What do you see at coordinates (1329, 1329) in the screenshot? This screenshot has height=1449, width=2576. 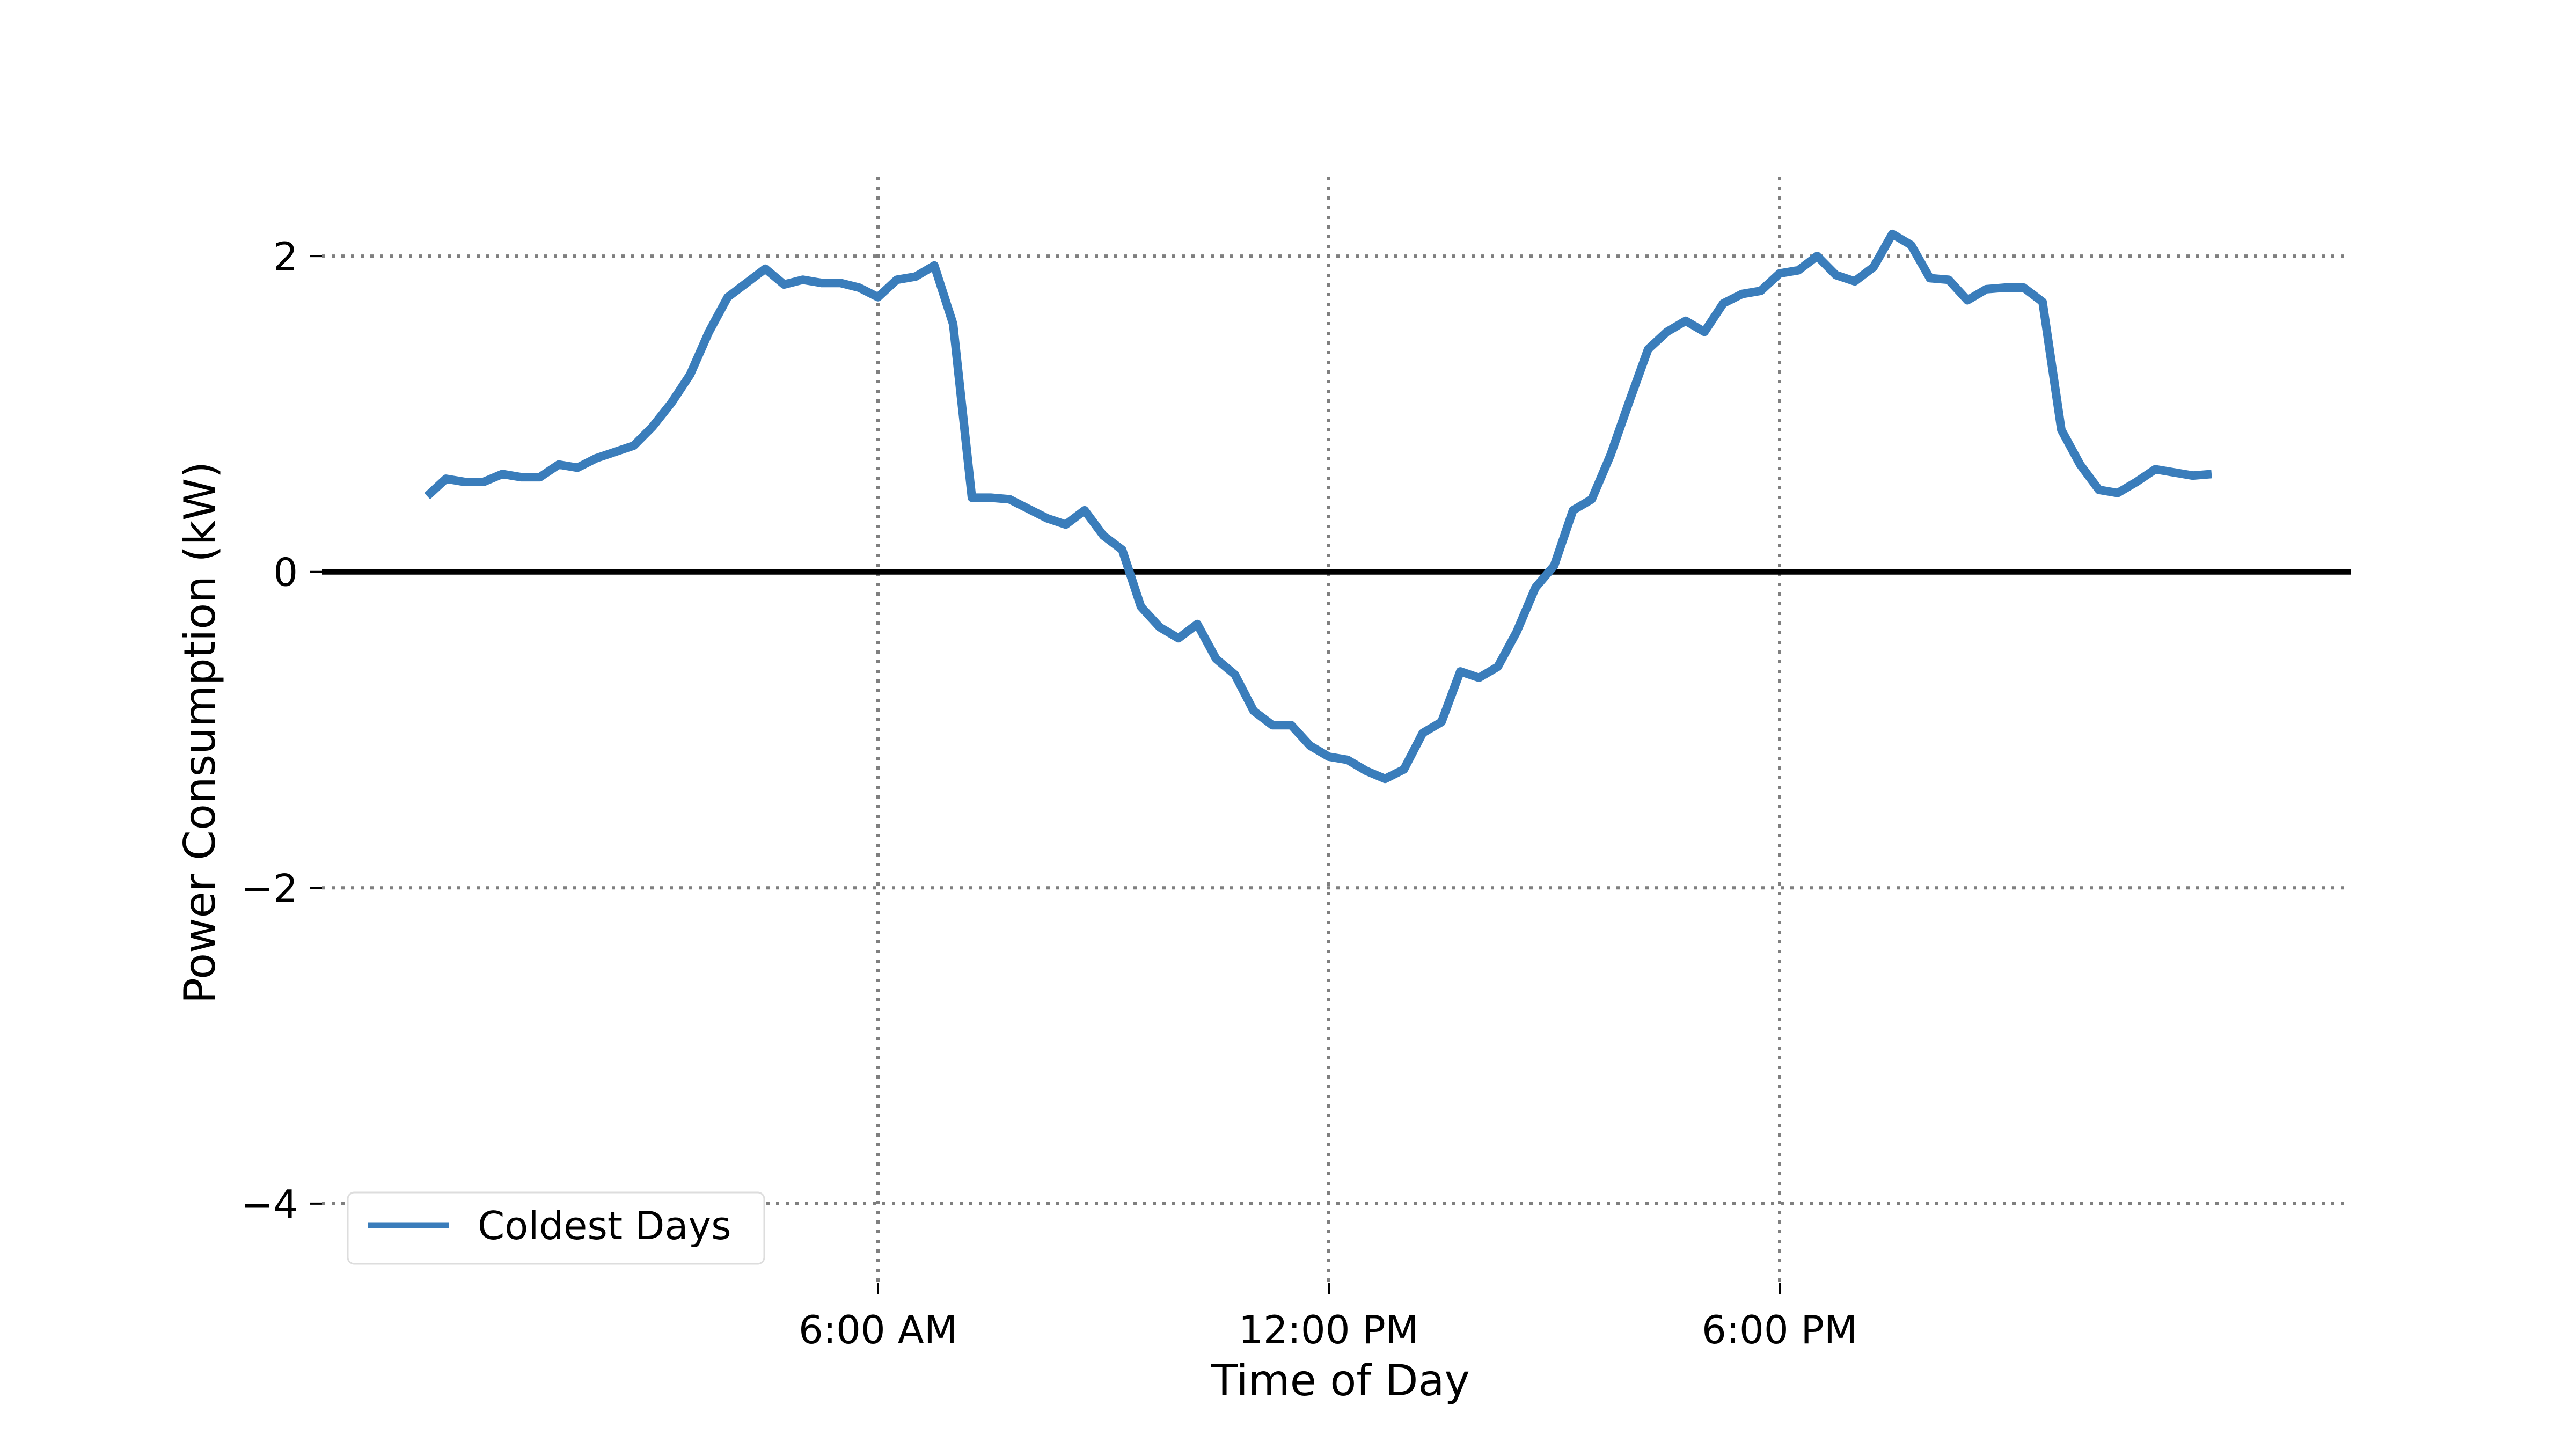 I see `x-tick-label: 12:00 PM` at bounding box center [1329, 1329].